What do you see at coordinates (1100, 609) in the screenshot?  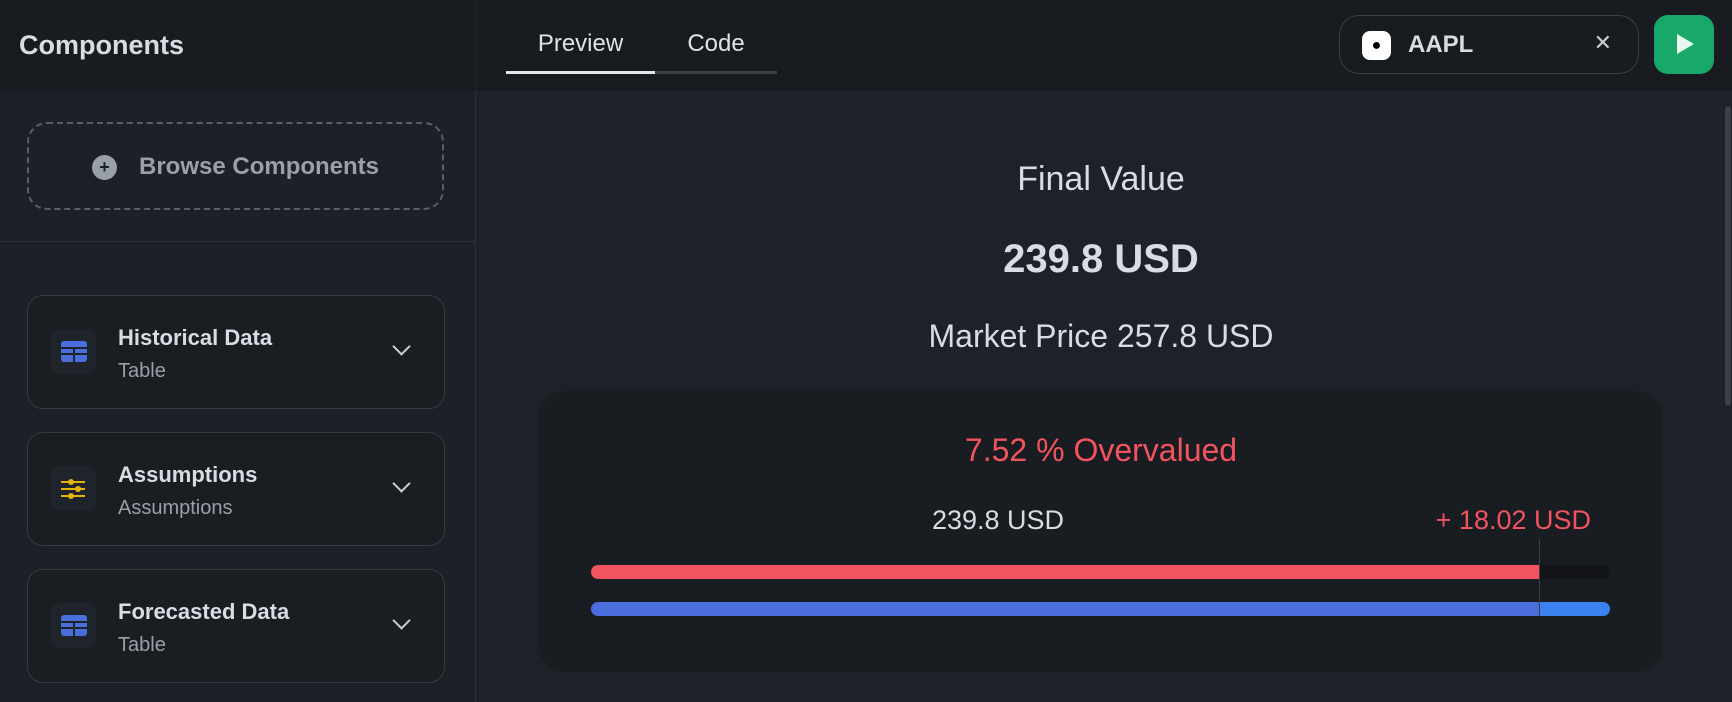 I see `market-price-bar` at bounding box center [1100, 609].